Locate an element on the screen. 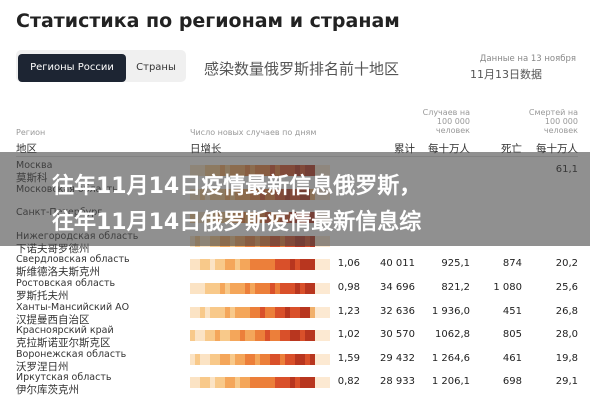 The image size is (590, 400). cell: 805 is located at coordinates (512, 335).